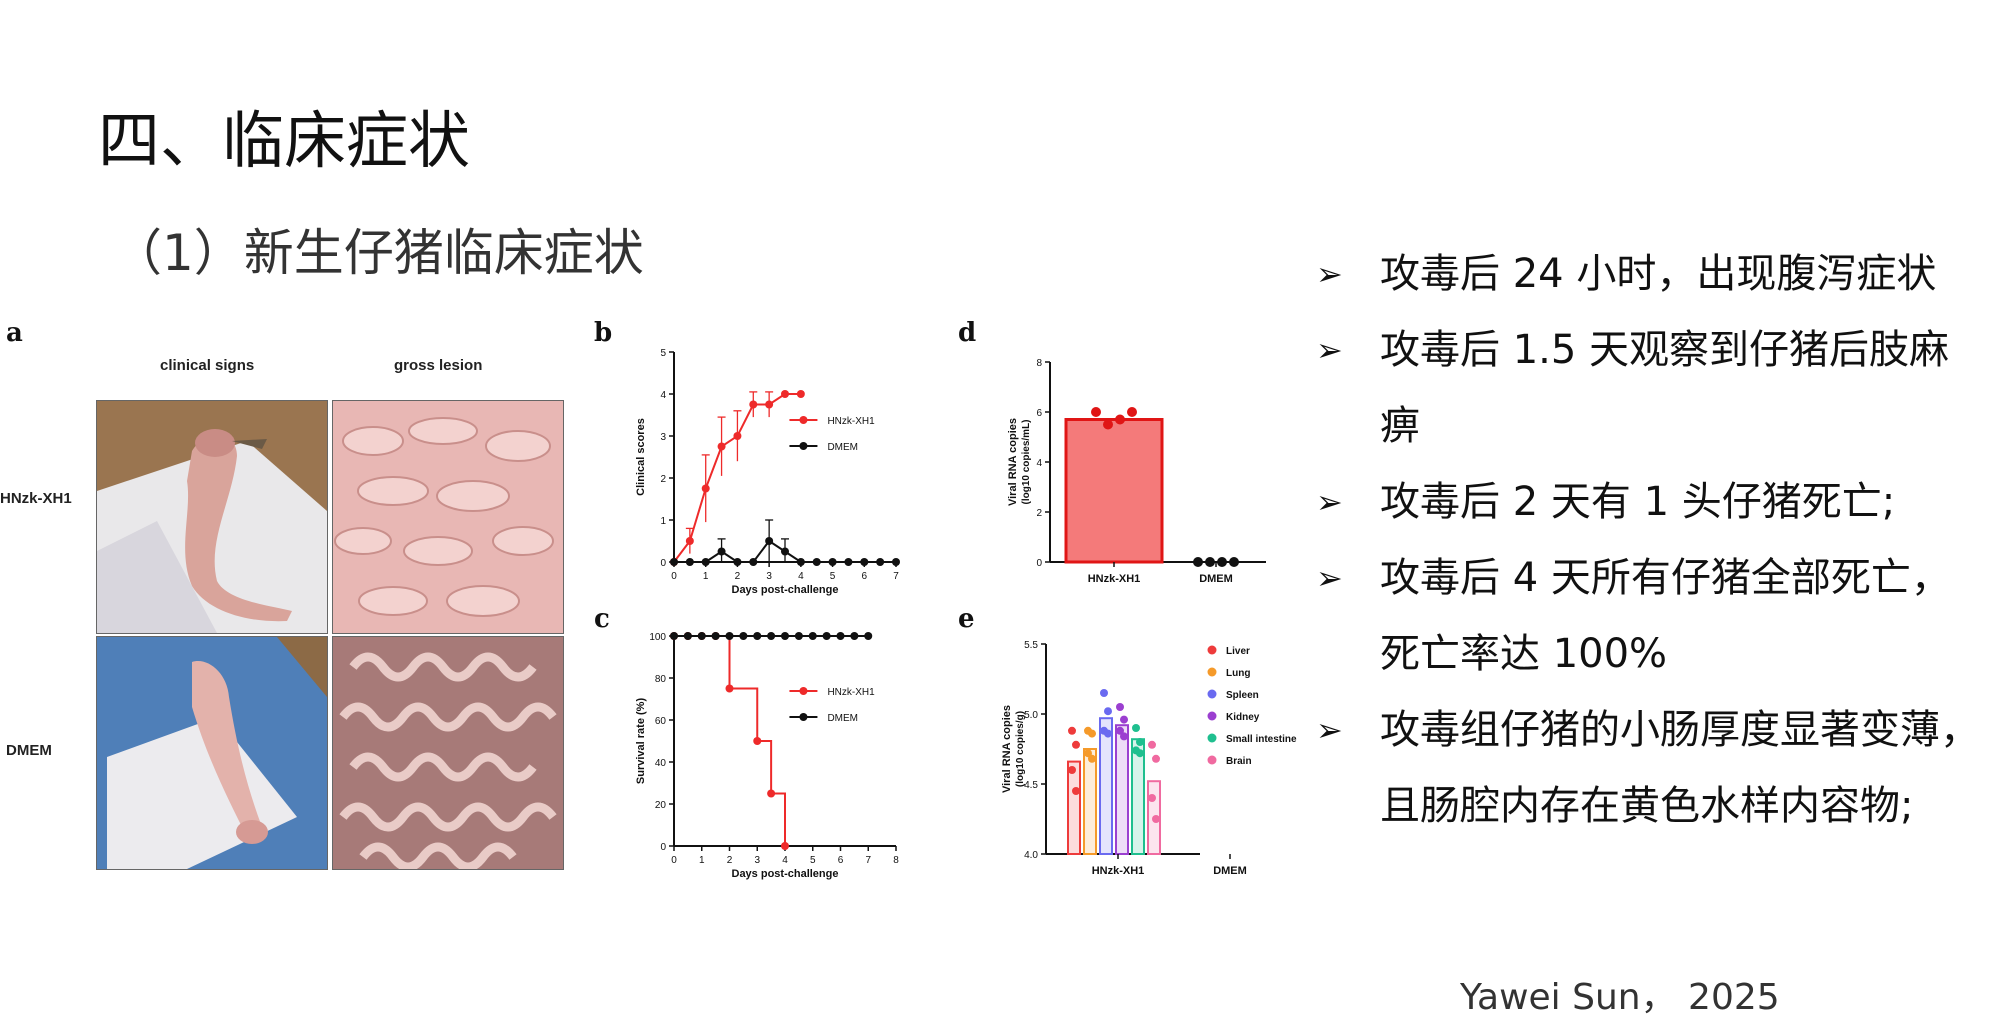  I want to click on legend-label: Brain, so click(1239, 761).